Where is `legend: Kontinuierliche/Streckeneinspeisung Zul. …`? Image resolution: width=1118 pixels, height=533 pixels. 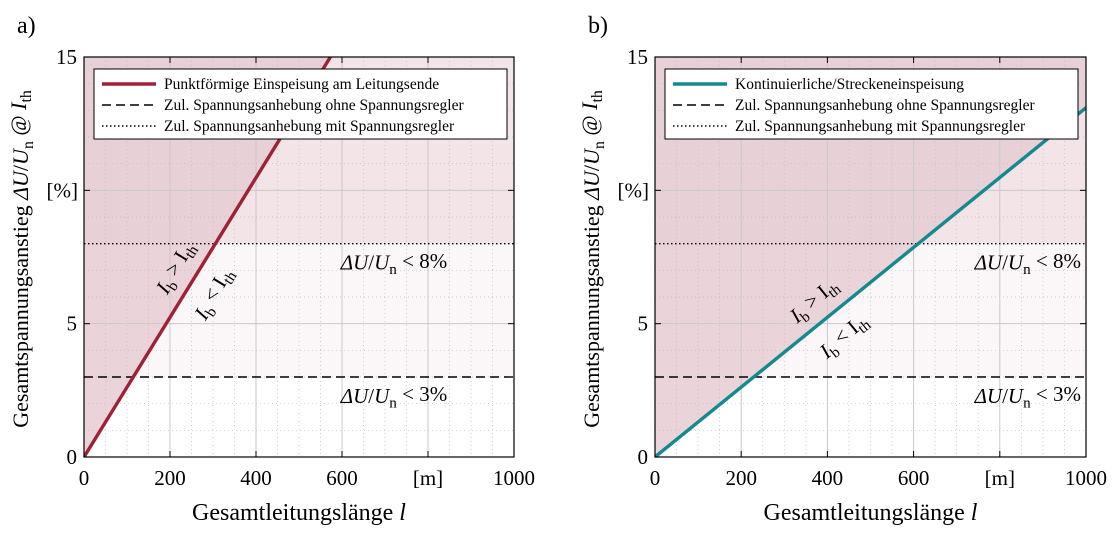 legend: Kontinuierliche/Streckeneinspeisung Zul. … is located at coordinates (871, 104).